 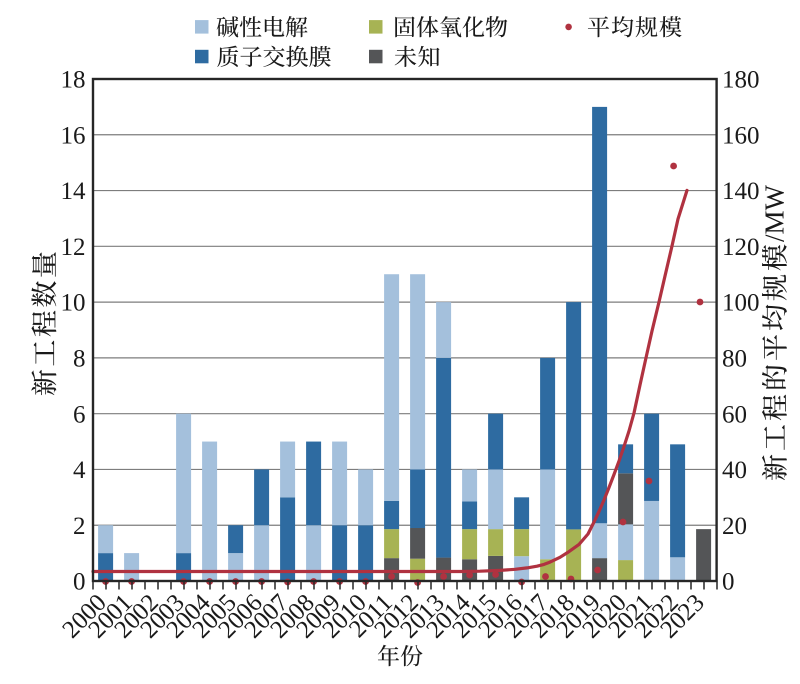 What do you see at coordinates (79, 414) in the screenshot?
I see `svg-text: 6` at bounding box center [79, 414].